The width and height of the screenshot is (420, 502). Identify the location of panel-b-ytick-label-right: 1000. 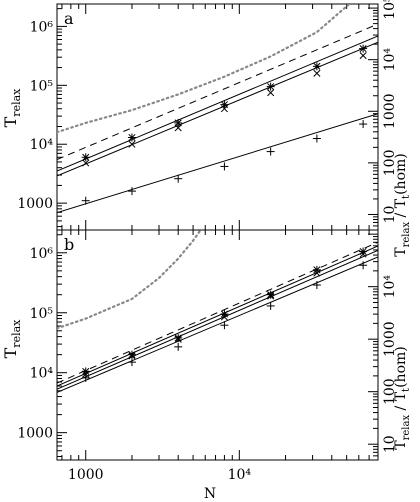
(390, 339).